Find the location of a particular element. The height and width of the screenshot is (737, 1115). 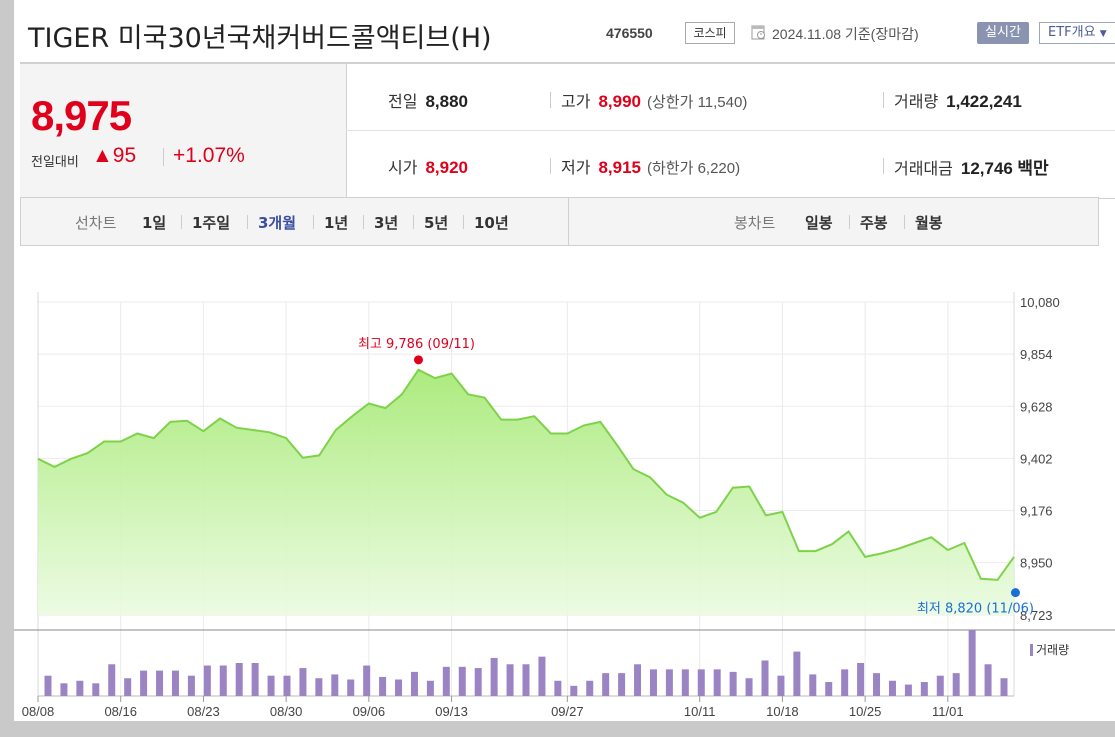

stat-label: 저가 is located at coordinates (576, 168).